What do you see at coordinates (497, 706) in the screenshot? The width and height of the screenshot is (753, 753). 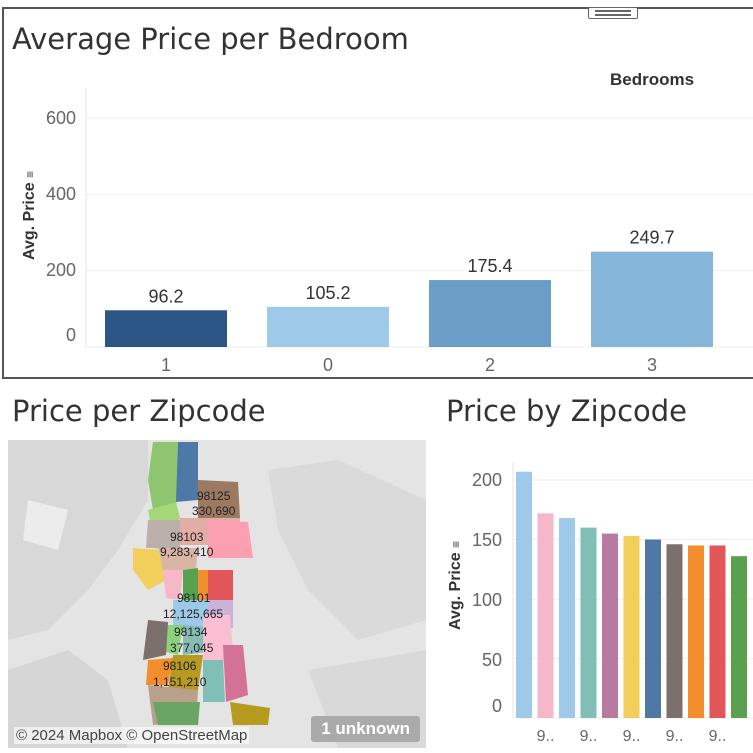 I see `zipcode-y-tick: 0` at bounding box center [497, 706].